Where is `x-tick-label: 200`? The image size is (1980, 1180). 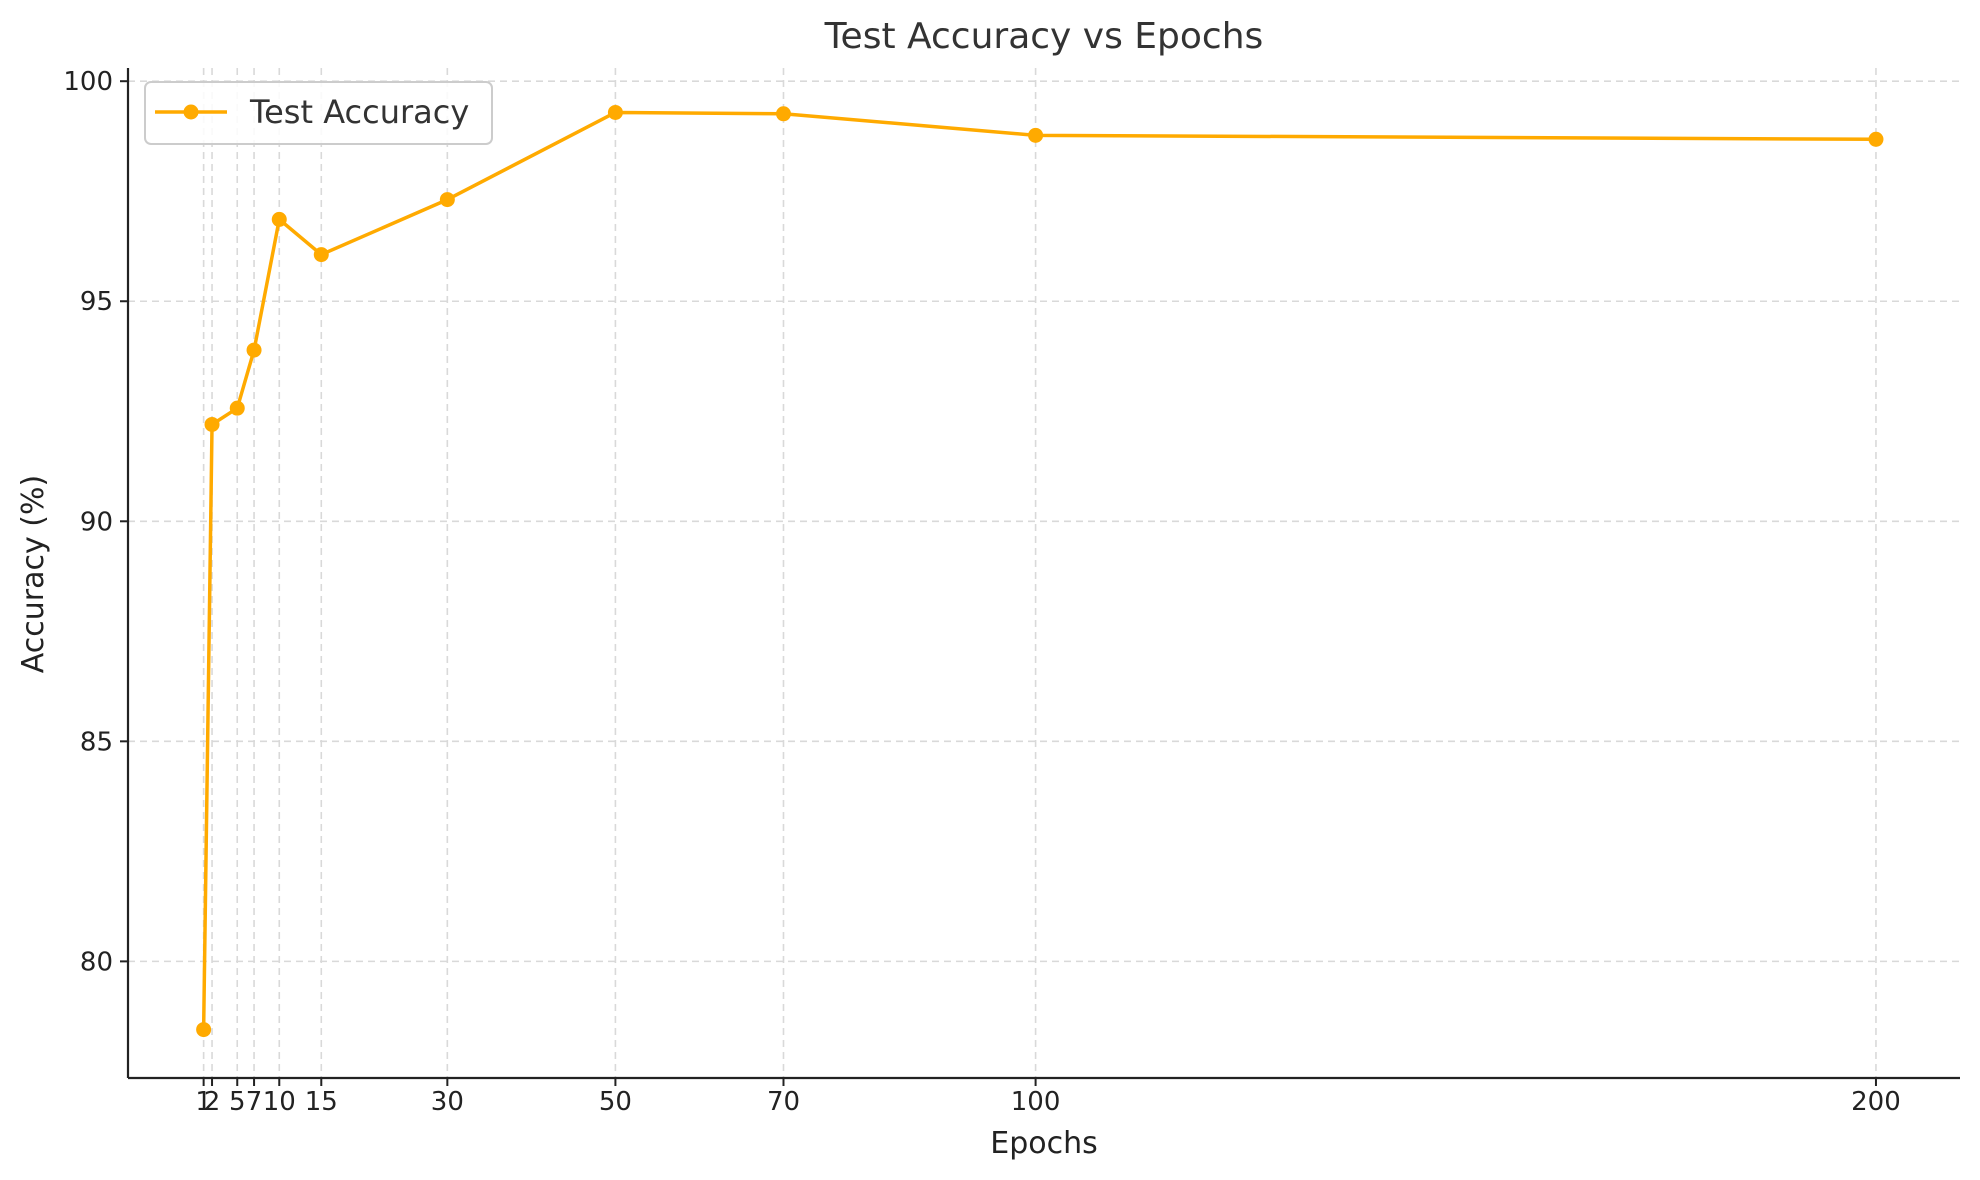
x-tick-label: 200 is located at coordinates (1876, 1102).